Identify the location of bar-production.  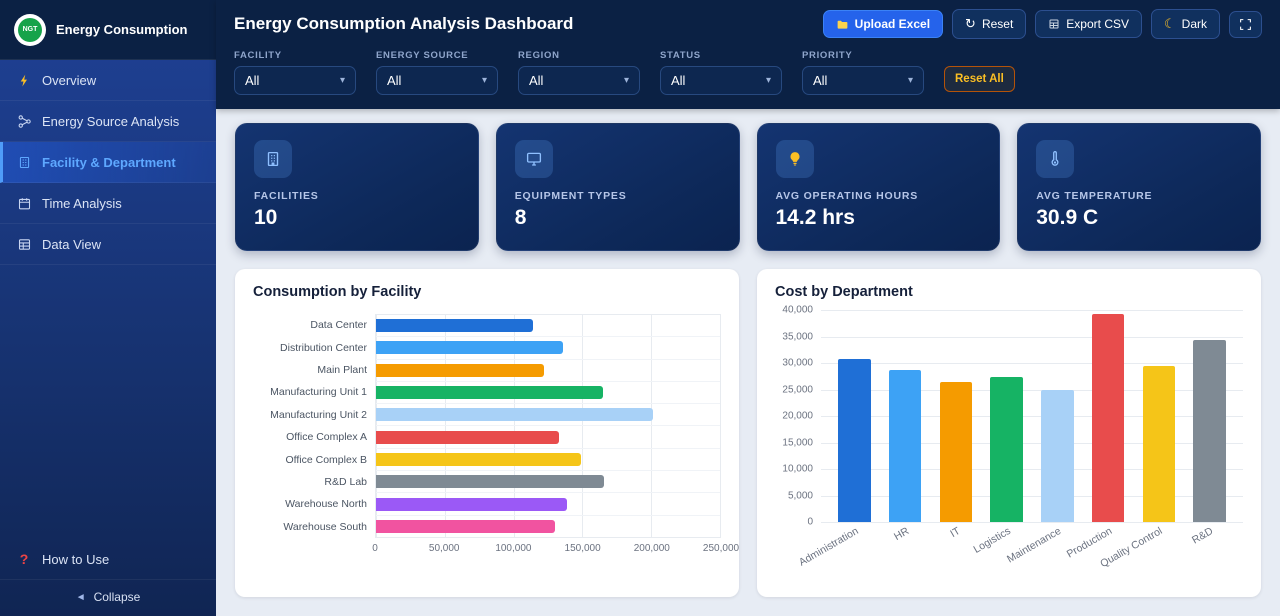
(1108, 418).